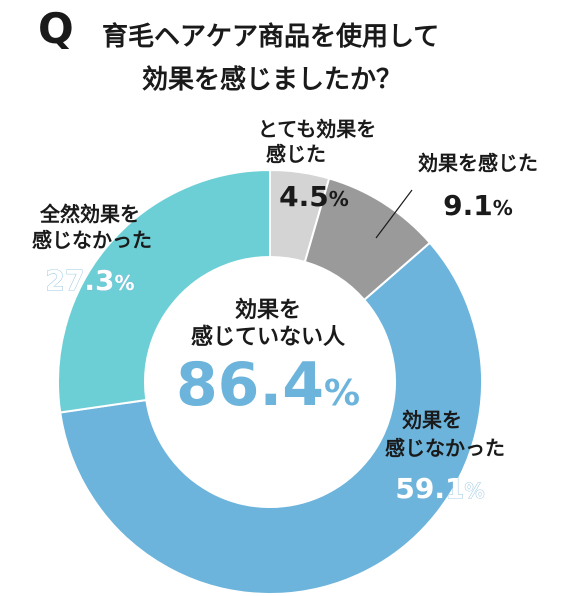 The width and height of the screenshot is (585, 596). Describe the element at coordinates (314, 196) in the screenshot. I see `slice-0-value: 4.5%` at that location.